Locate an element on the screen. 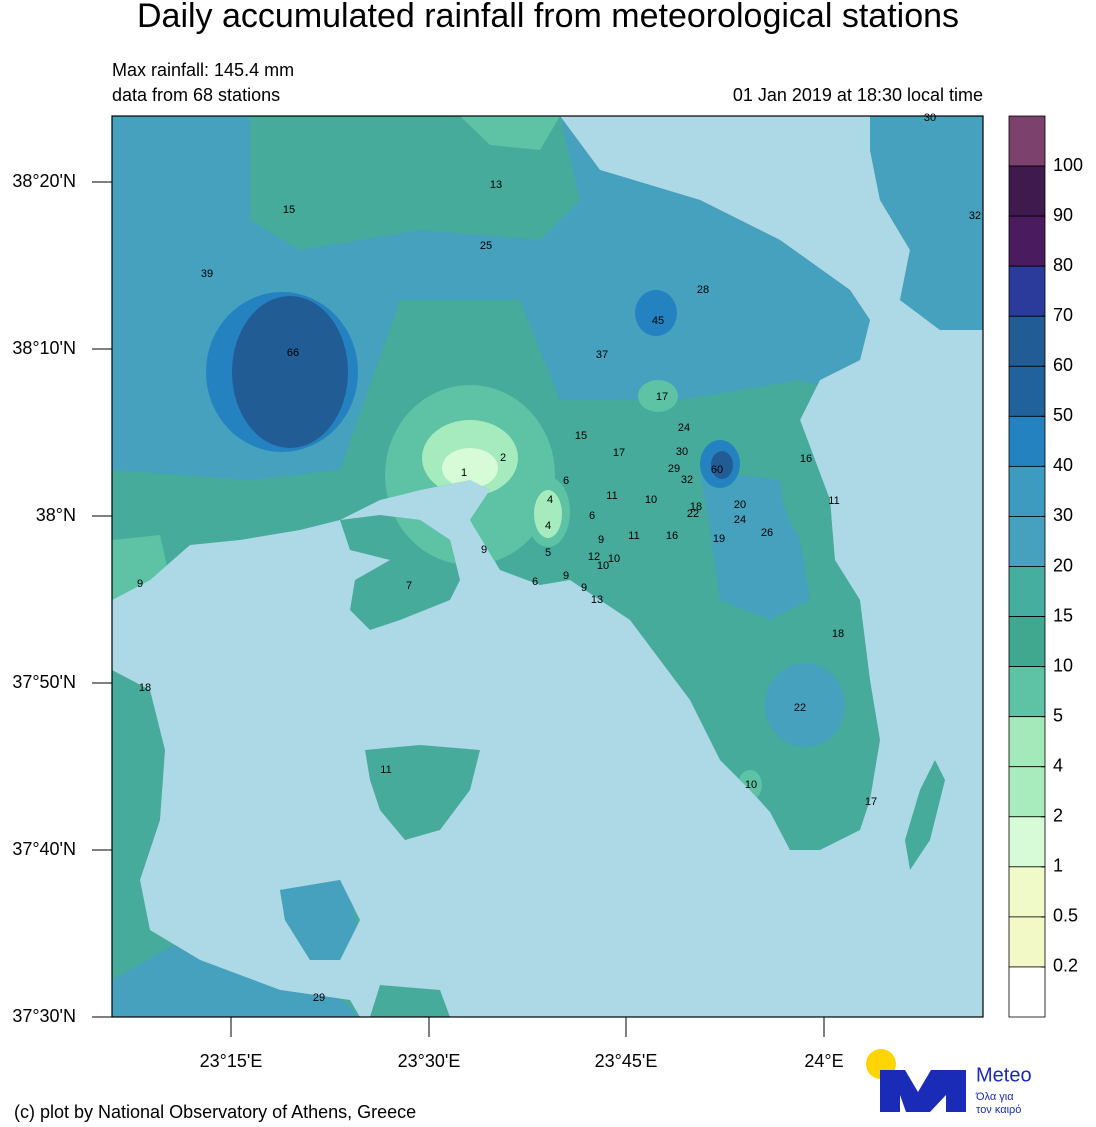 The width and height of the screenshot is (1096, 1127). station-value: 39 is located at coordinates (207, 274).